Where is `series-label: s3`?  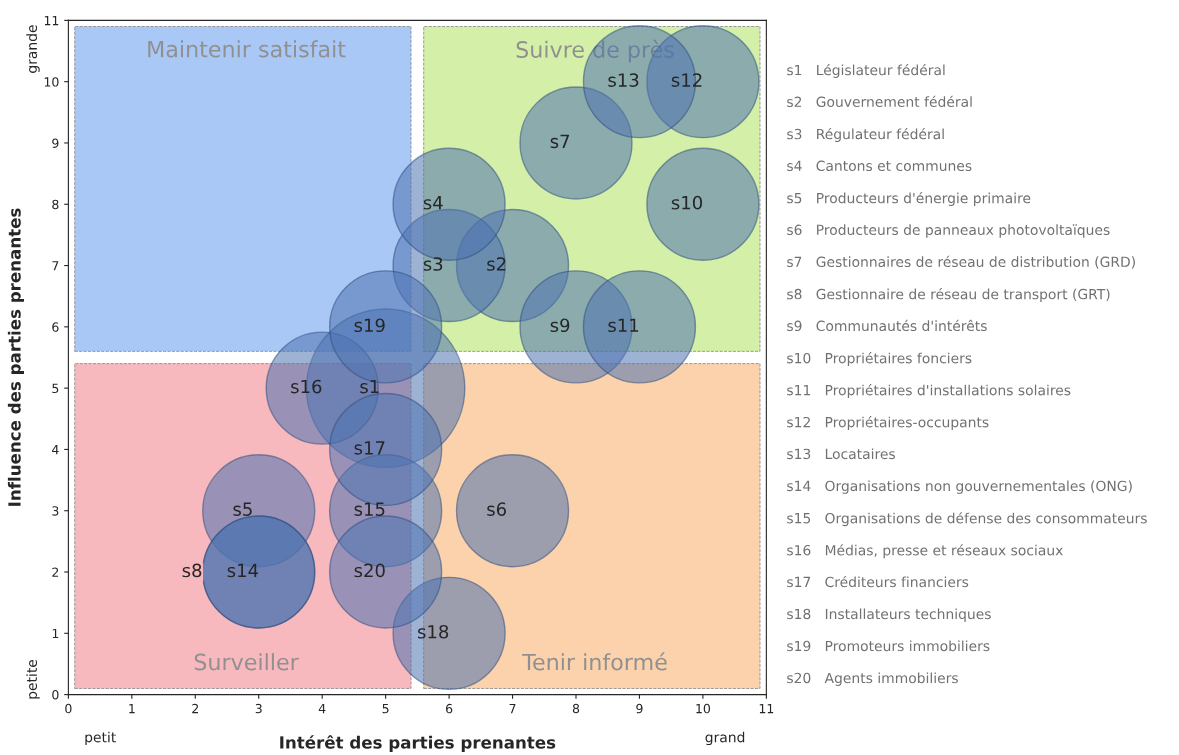 series-label: s3 is located at coordinates (433, 264).